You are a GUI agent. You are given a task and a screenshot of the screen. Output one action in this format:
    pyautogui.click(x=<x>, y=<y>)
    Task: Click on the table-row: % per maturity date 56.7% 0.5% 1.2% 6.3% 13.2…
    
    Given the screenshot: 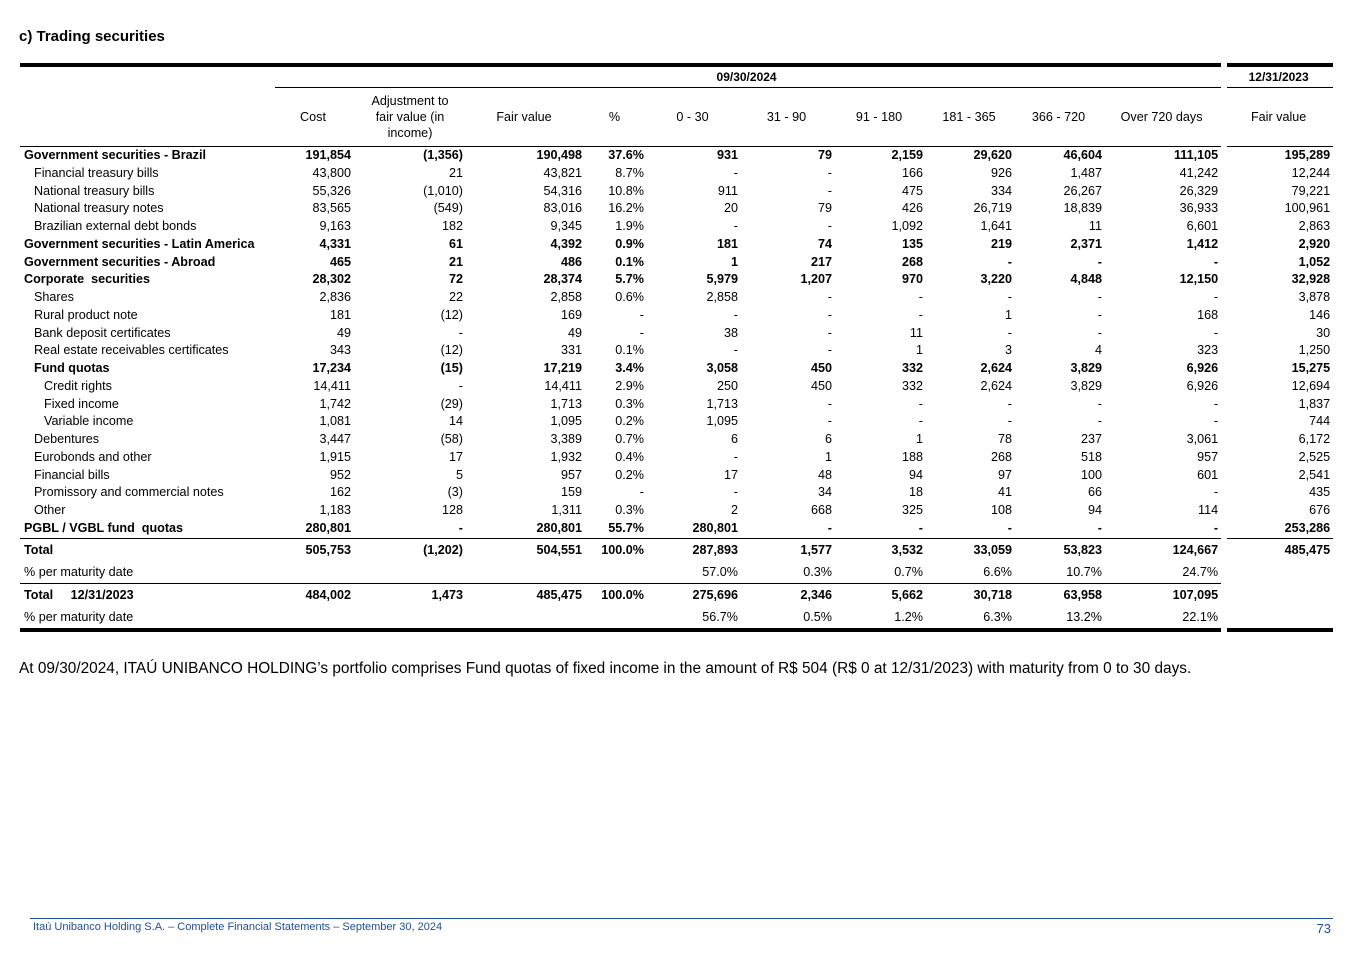 What is the action you would take?
    pyautogui.click(x=677, y=618)
    